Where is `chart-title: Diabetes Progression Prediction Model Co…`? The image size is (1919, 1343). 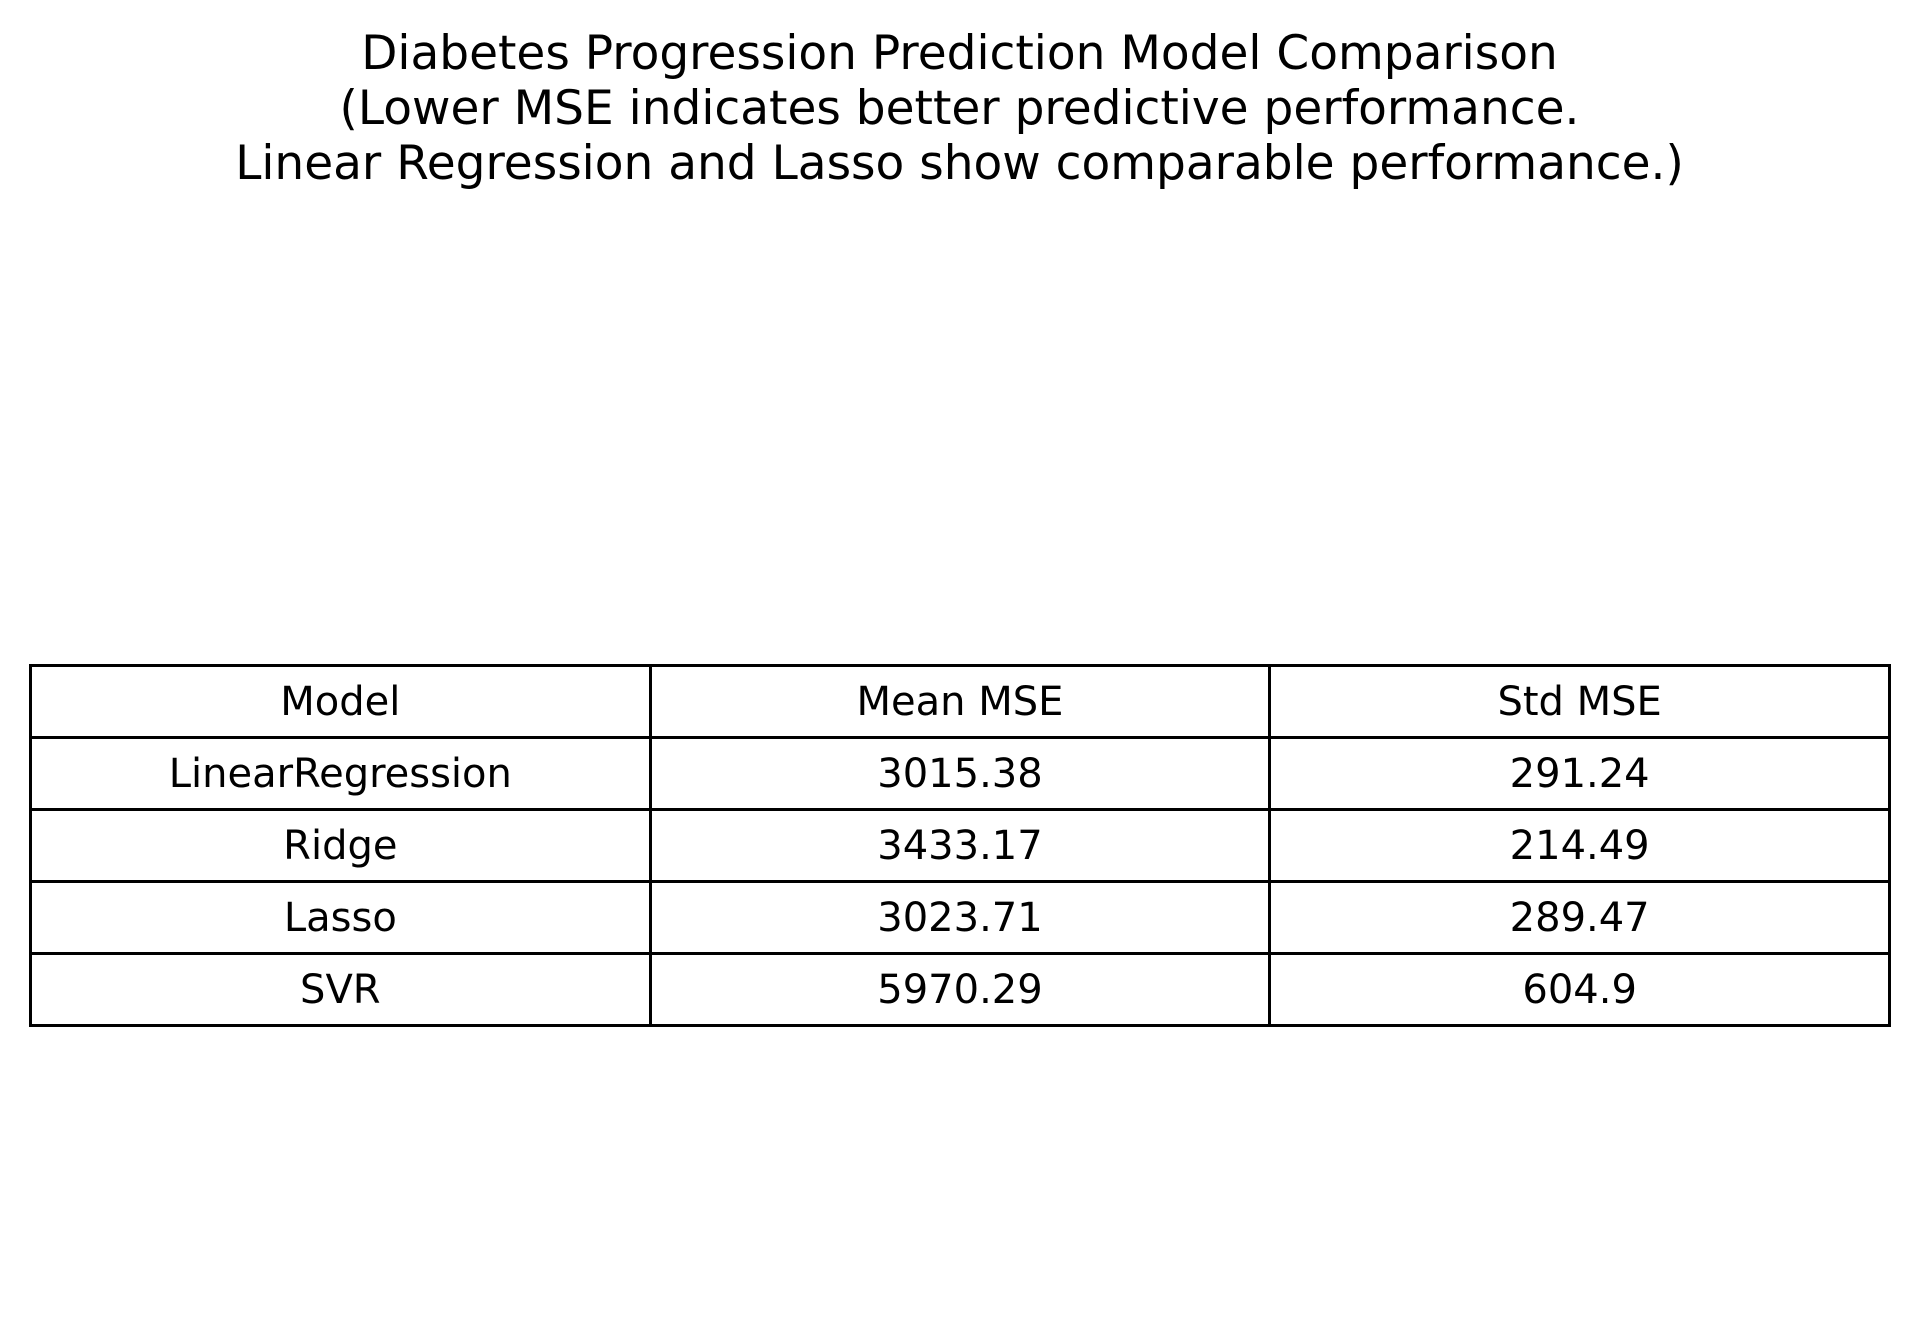
chart-title: Diabetes Progression Prediction Model Co… is located at coordinates (959, 108).